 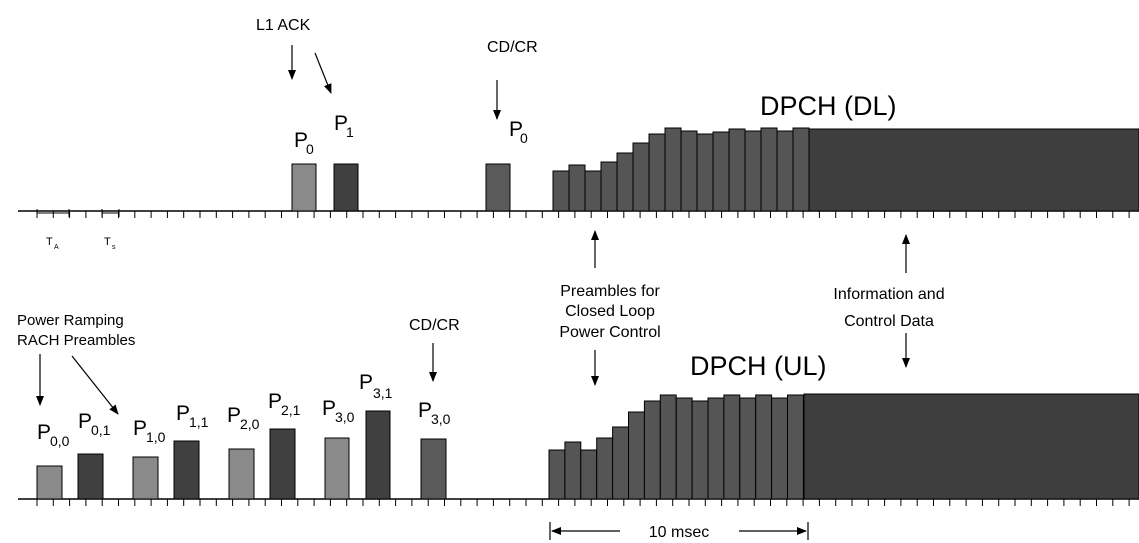 I want to click on preambles-pc-label-line2: Closed Loop, so click(x=610, y=311).